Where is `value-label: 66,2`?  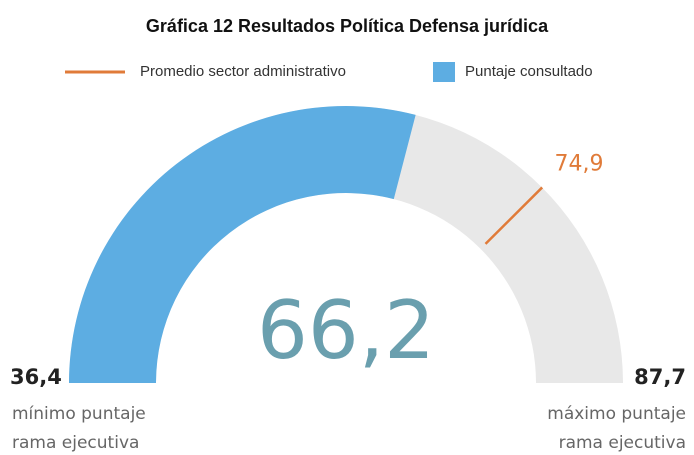
value-label: 66,2 is located at coordinates (346, 330).